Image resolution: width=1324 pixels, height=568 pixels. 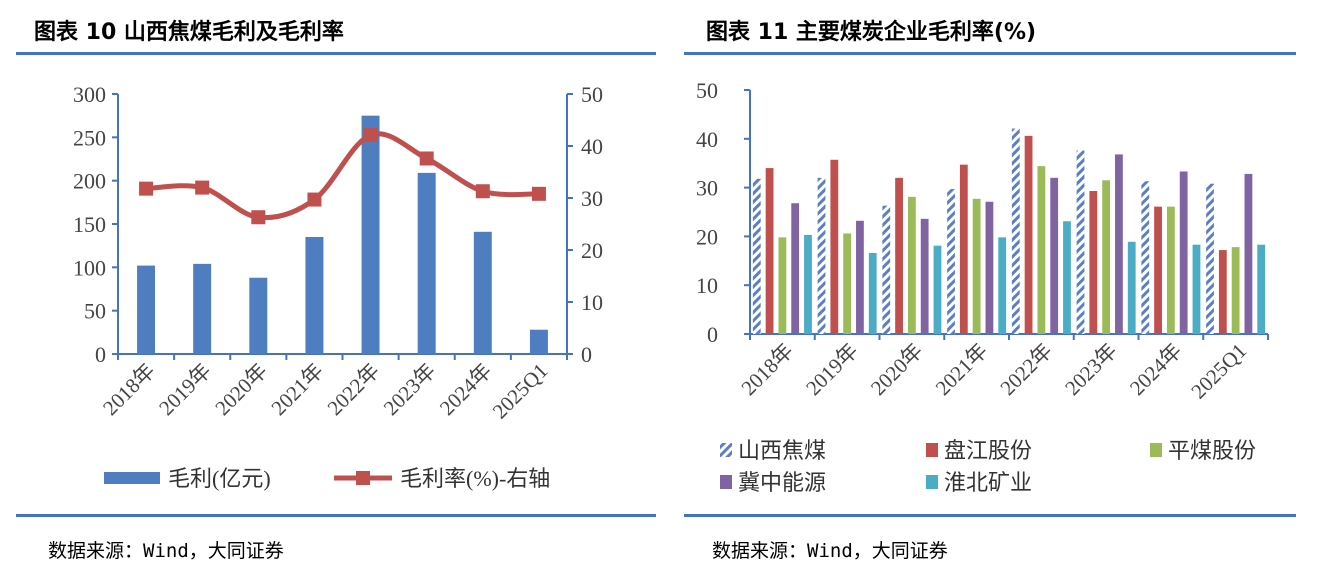 I want to click on legend-swatch-平煤股份, so click(x=1156, y=450).